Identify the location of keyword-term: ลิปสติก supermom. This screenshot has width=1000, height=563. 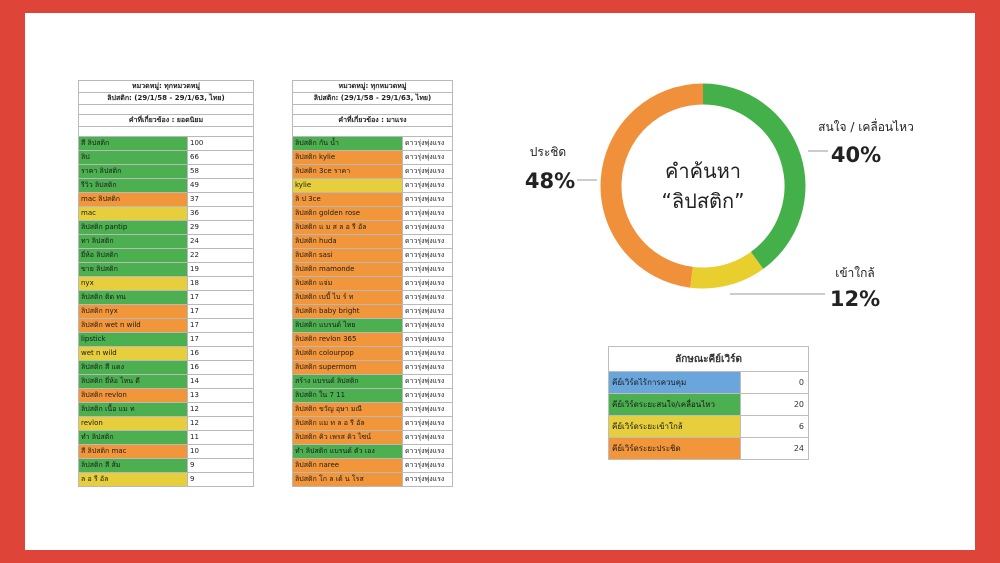
(347, 367).